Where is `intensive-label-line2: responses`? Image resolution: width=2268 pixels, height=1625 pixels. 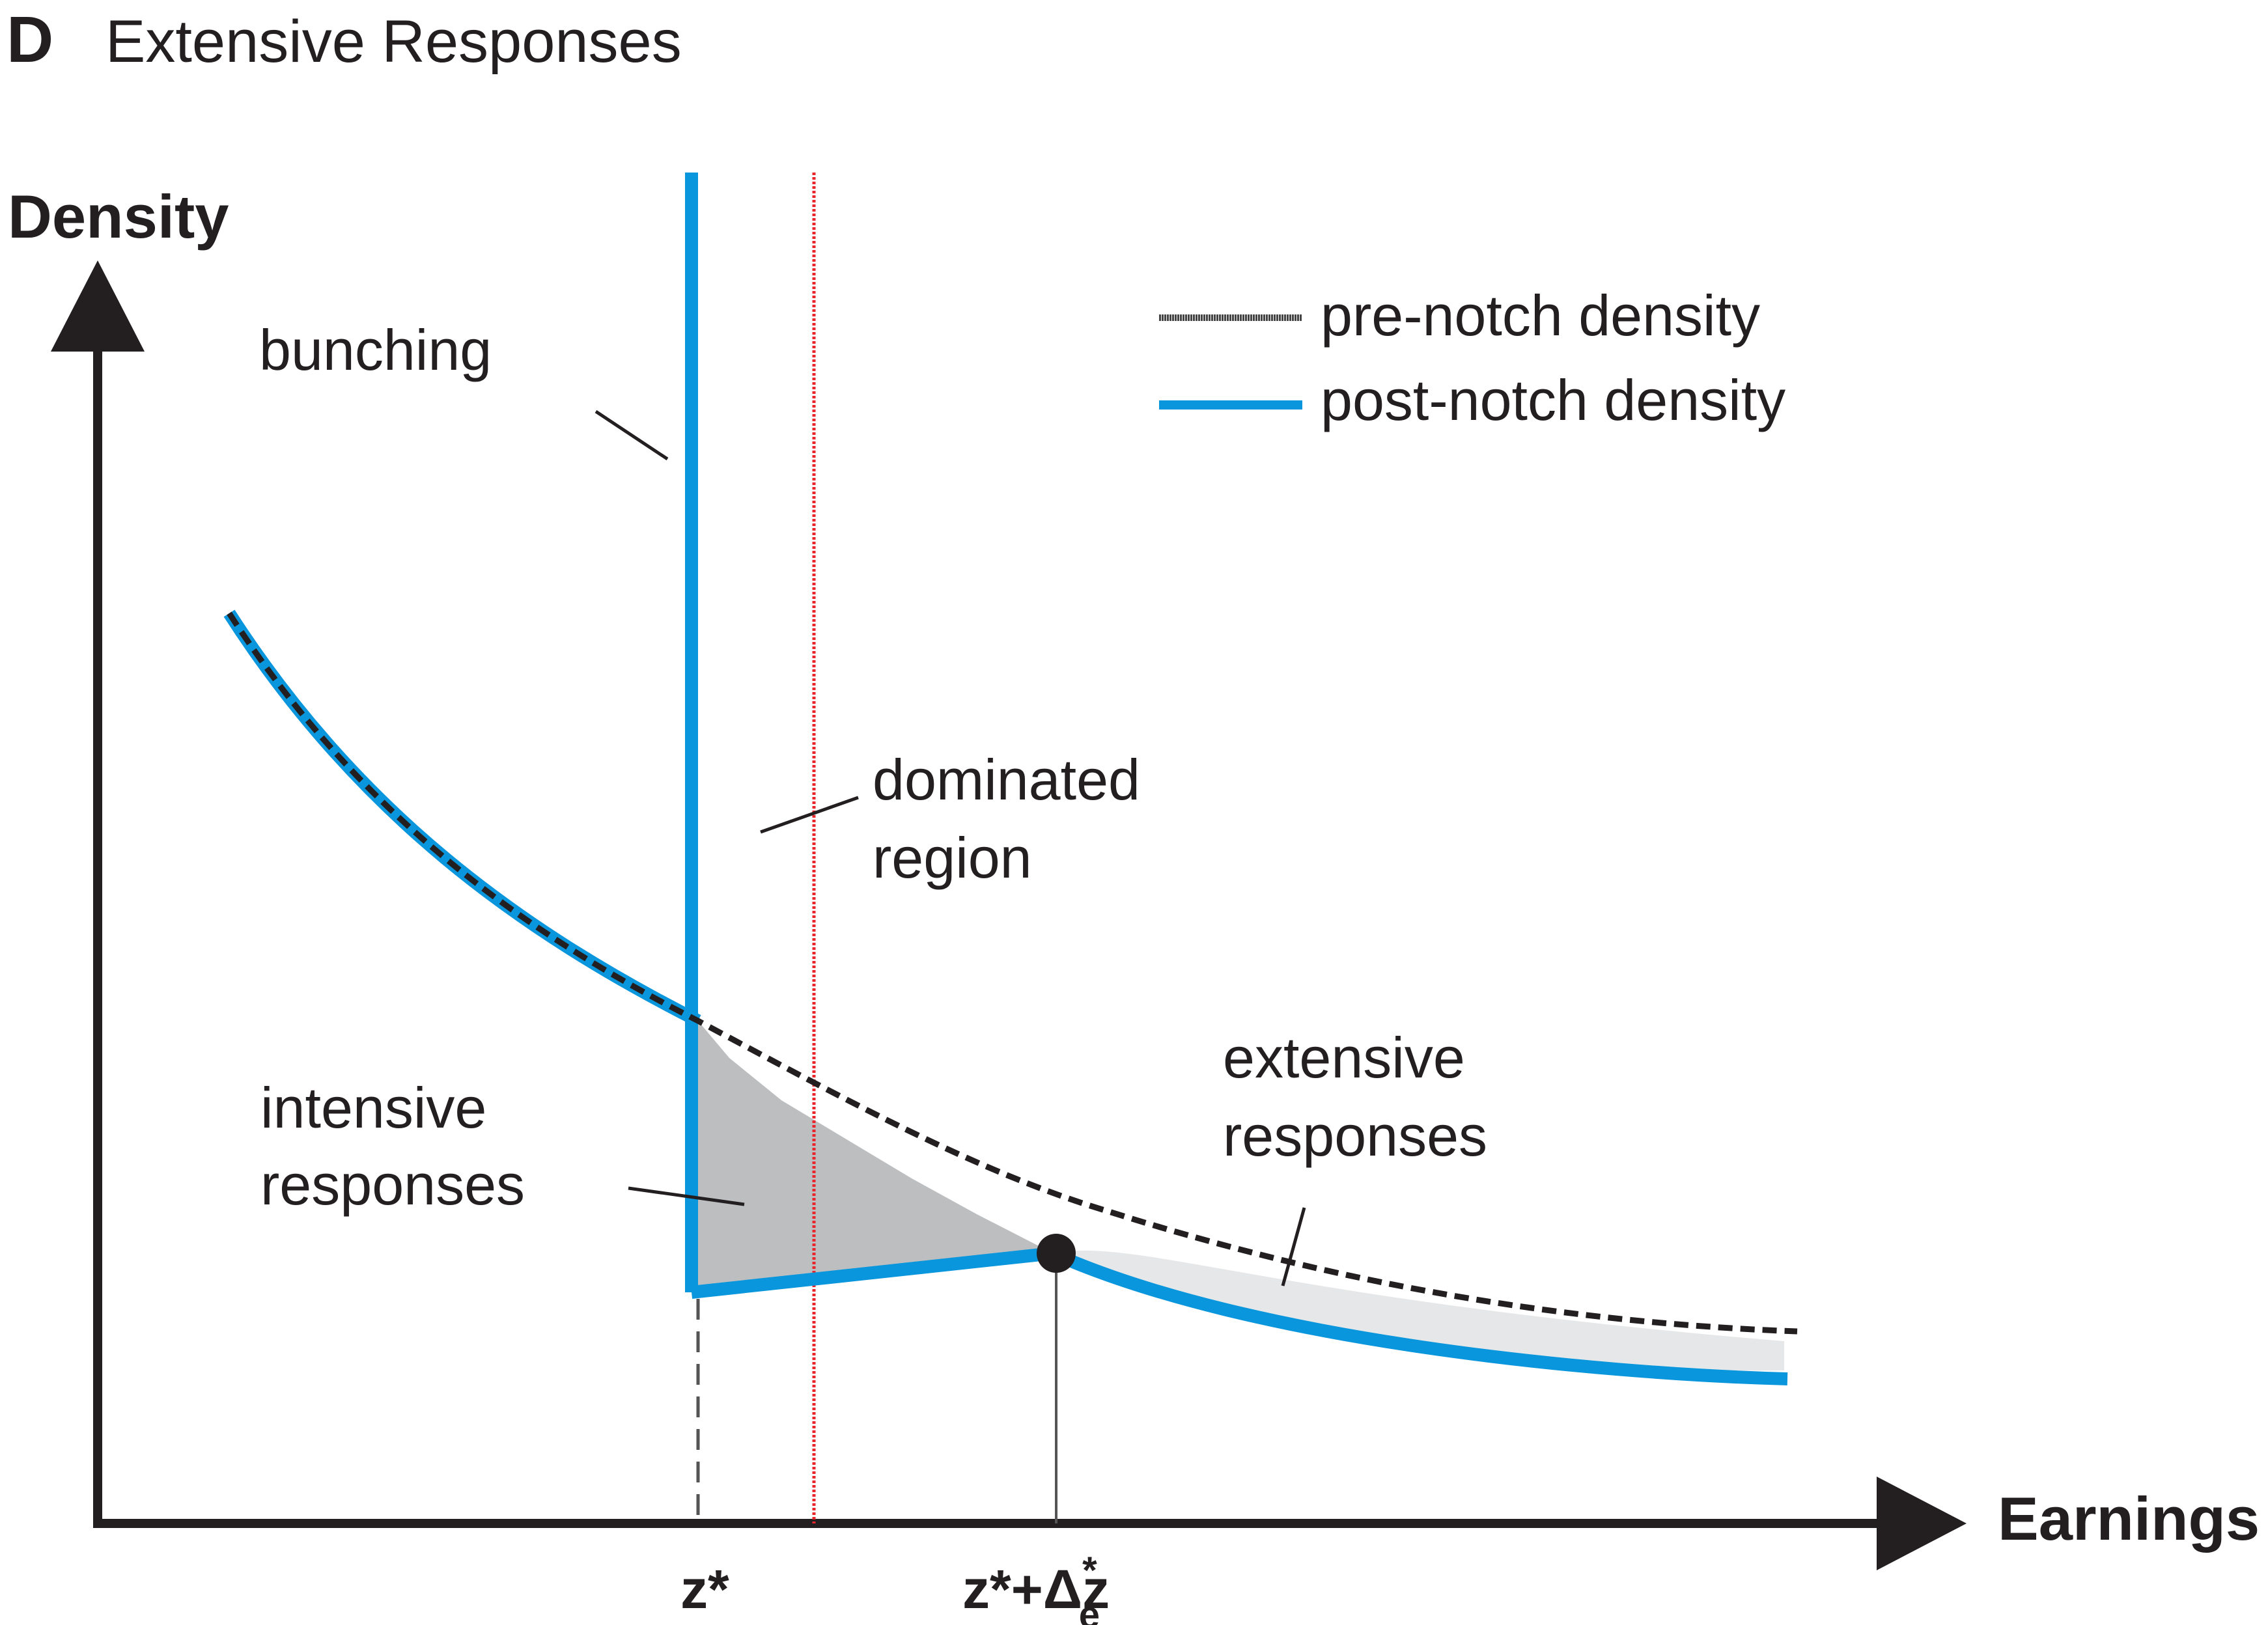
intensive-label-line2: responses is located at coordinates (393, 1184).